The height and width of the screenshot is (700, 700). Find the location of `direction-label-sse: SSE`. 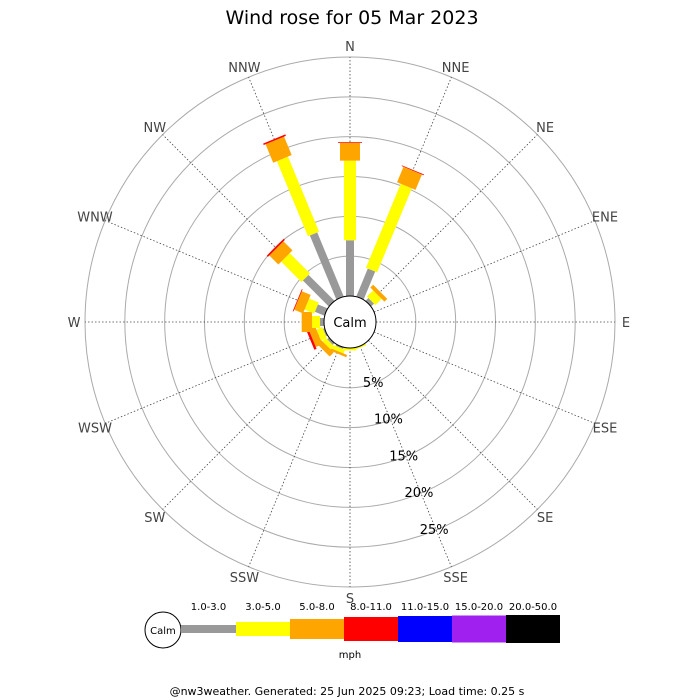

direction-label-sse: SSE is located at coordinates (455, 578).